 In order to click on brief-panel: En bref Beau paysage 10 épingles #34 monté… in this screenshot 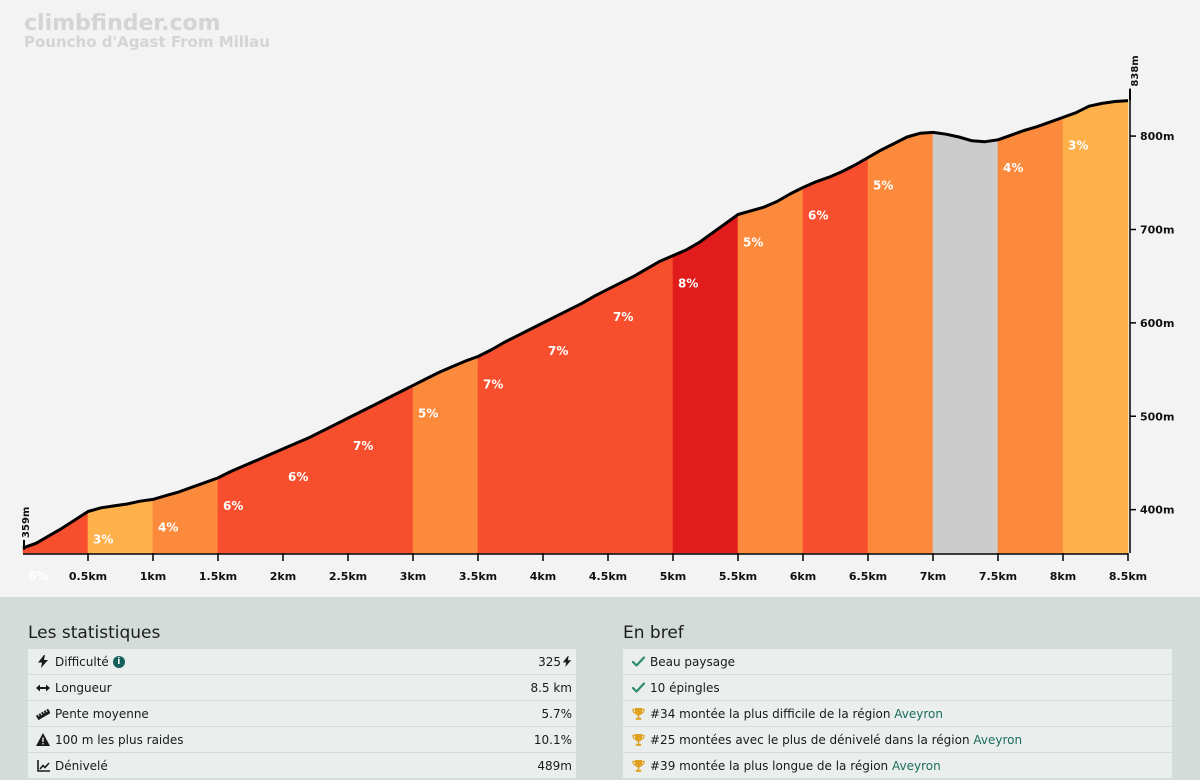, I will do `click(897, 687)`.